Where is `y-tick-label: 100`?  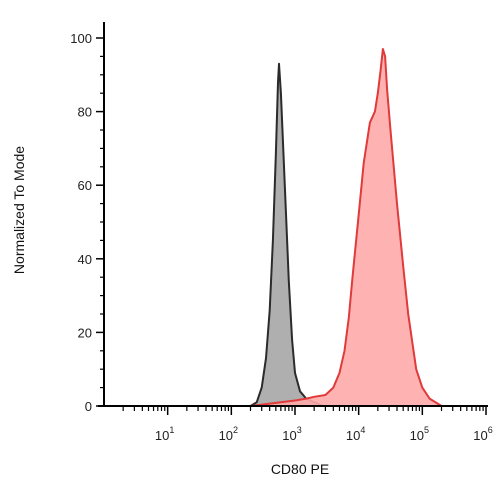
y-tick-label: 100 is located at coordinates (81, 38).